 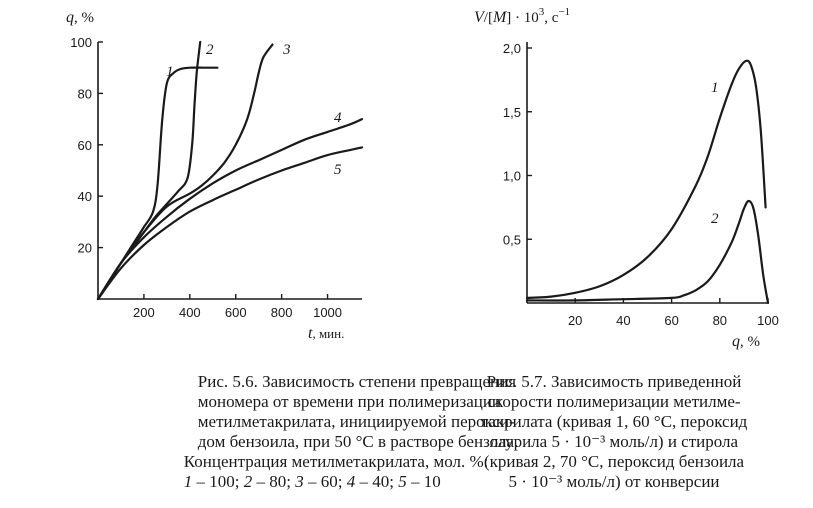 I want to click on caption-line: лаурила 5 · 10⁻³ моль/л) и стирола, so click(x=614, y=441).